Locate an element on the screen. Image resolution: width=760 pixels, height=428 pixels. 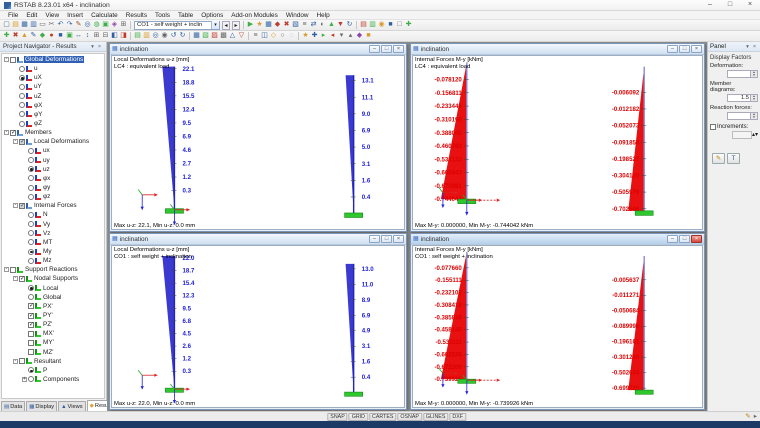
statusbar-icon-1: ✎ is located at coordinates (748, 416).